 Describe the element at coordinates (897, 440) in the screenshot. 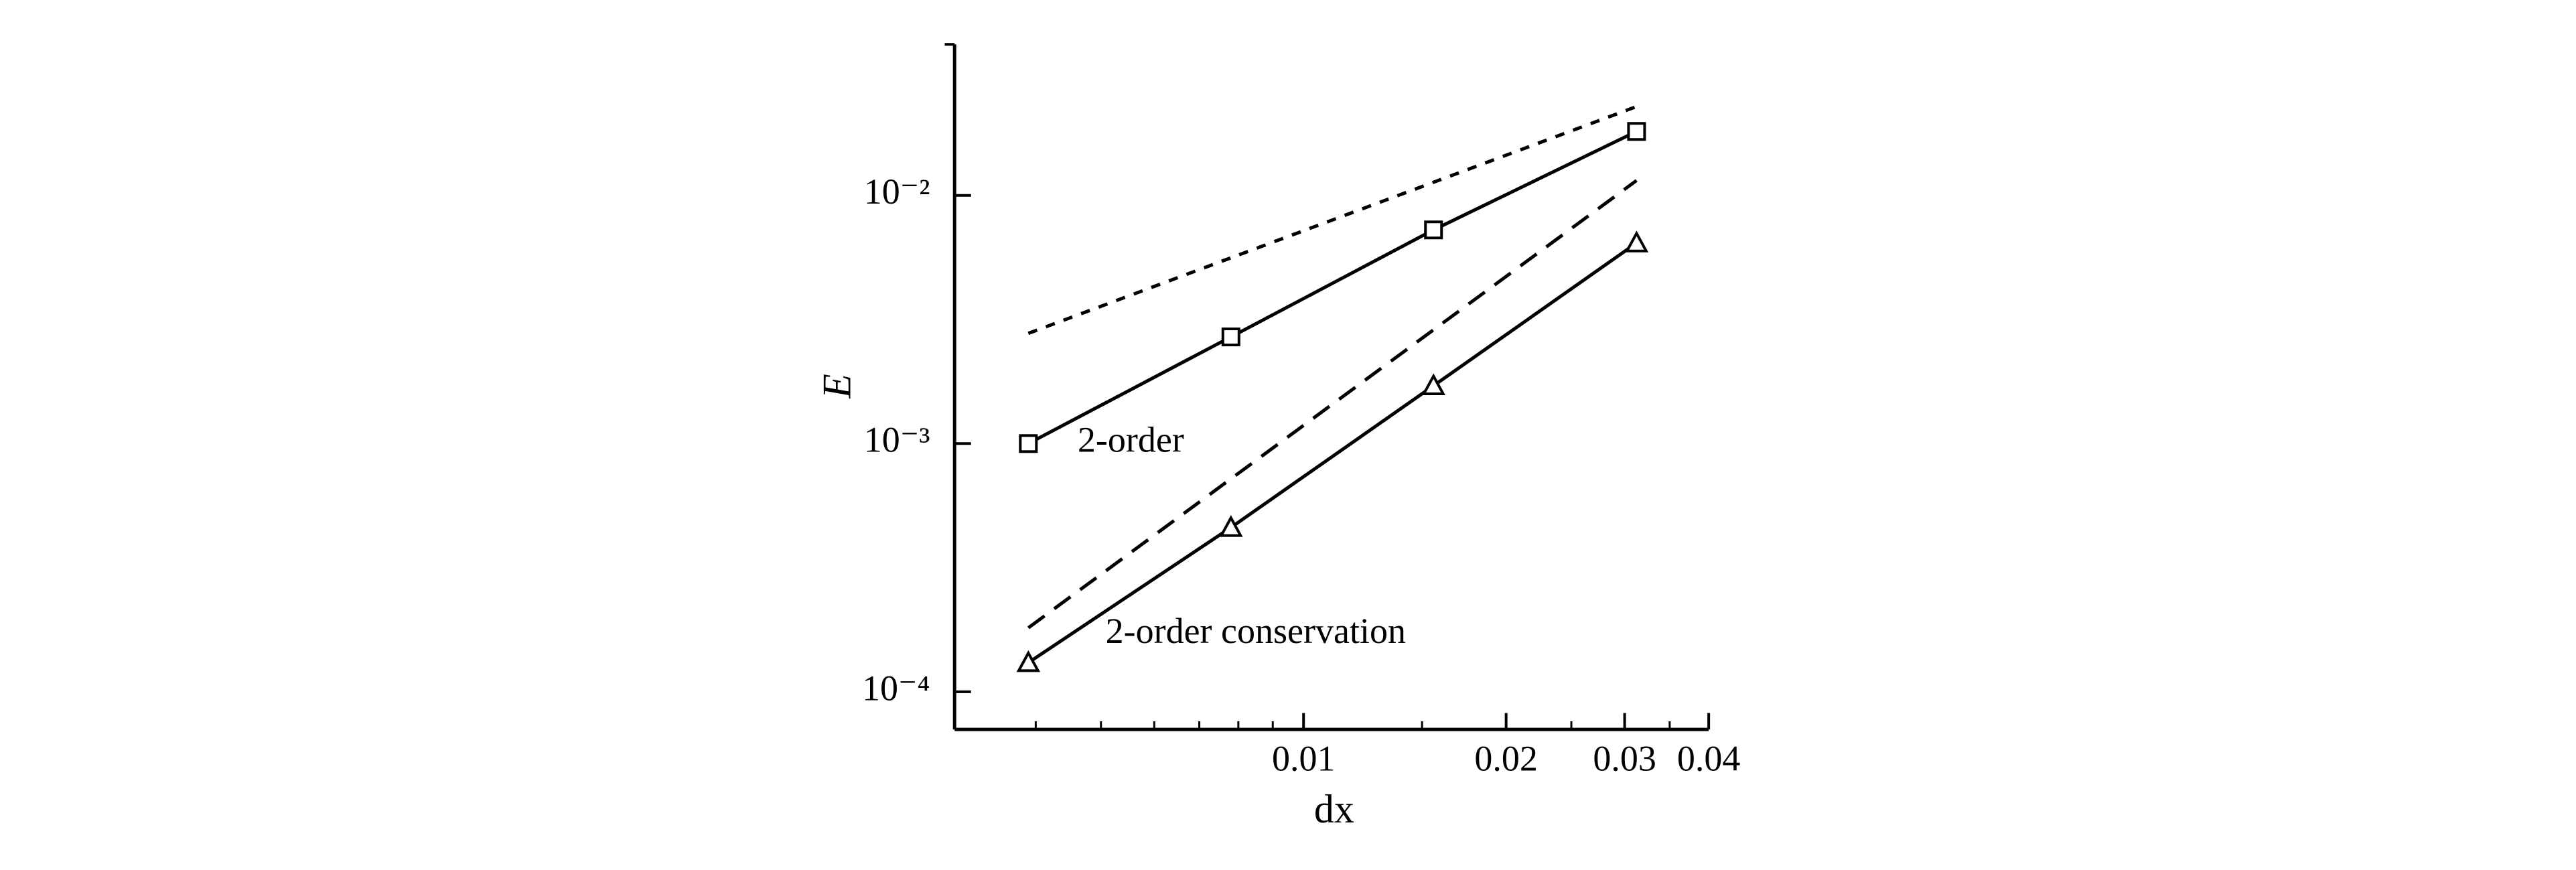

I see `y-tick-label: 10⁻³` at that location.